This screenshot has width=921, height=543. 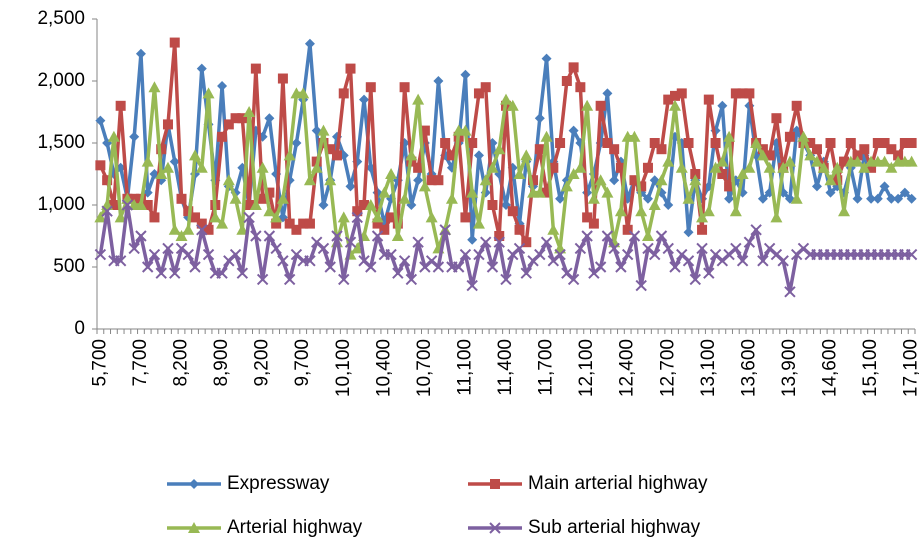 What do you see at coordinates (61, 18) in the screenshot?
I see `y-tick-label: 2,500` at bounding box center [61, 18].